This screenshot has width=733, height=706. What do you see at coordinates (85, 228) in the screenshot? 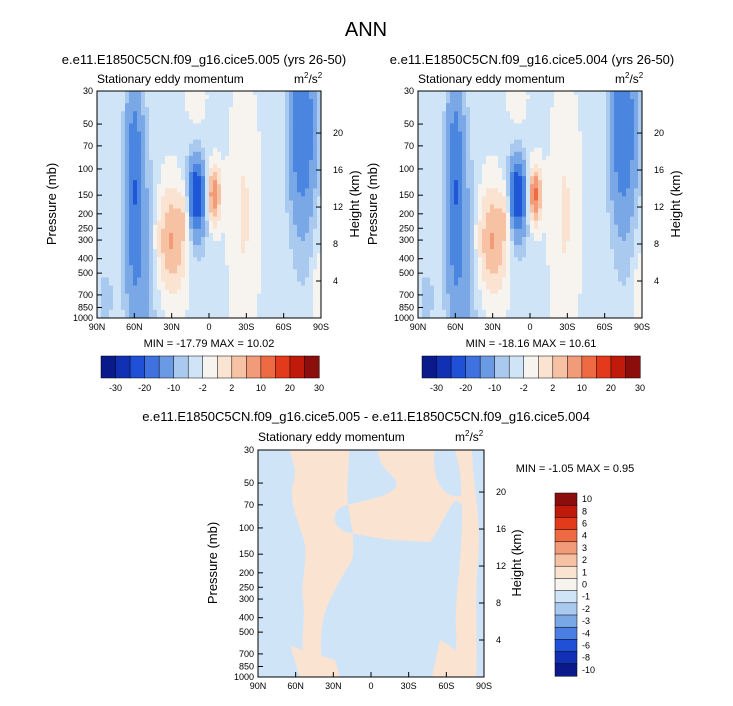
I see `panel1-ytick-label: 250` at bounding box center [85, 228].